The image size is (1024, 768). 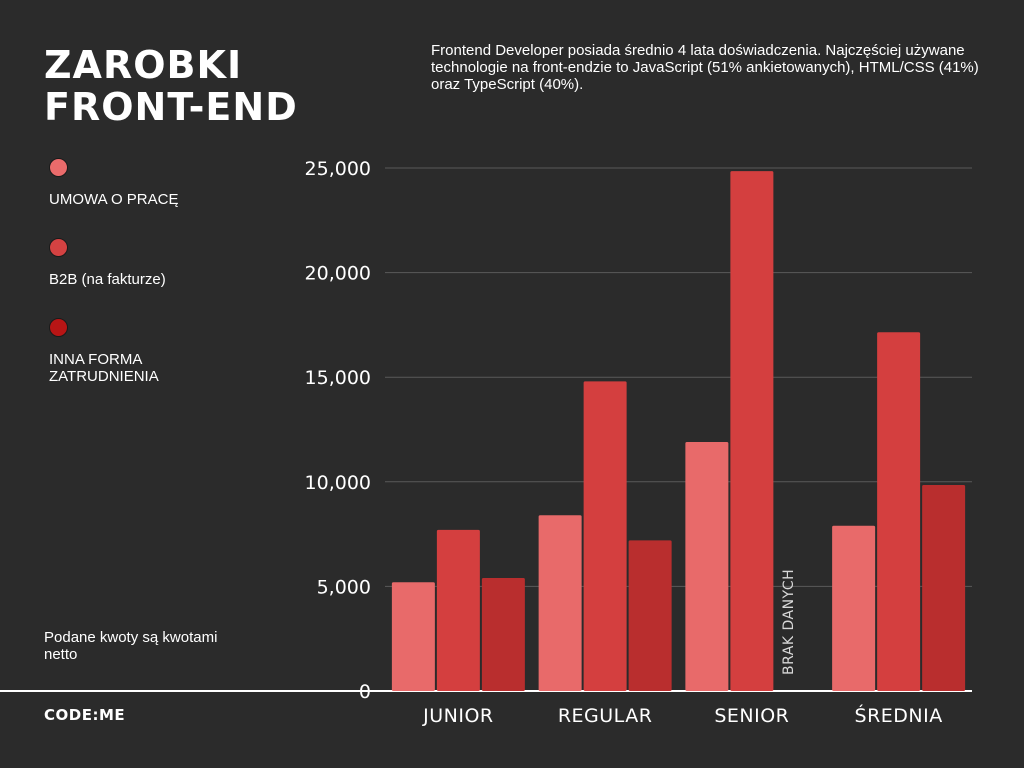 I want to click on brand-logo: CODE:ME, so click(x=85, y=715).